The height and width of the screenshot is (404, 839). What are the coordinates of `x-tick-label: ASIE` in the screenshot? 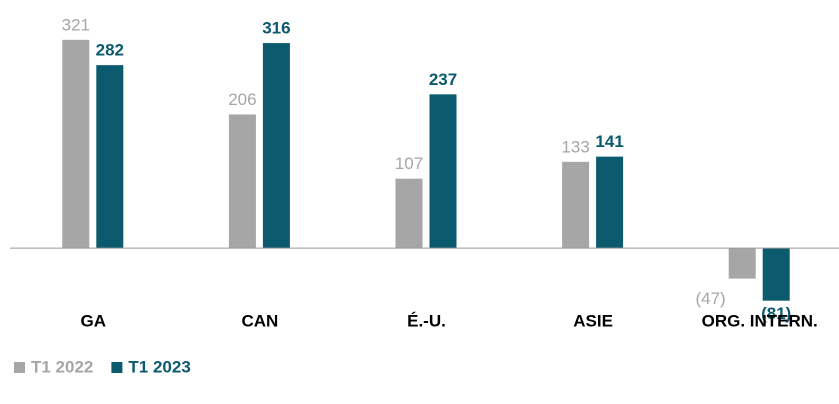 It's located at (593, 320).